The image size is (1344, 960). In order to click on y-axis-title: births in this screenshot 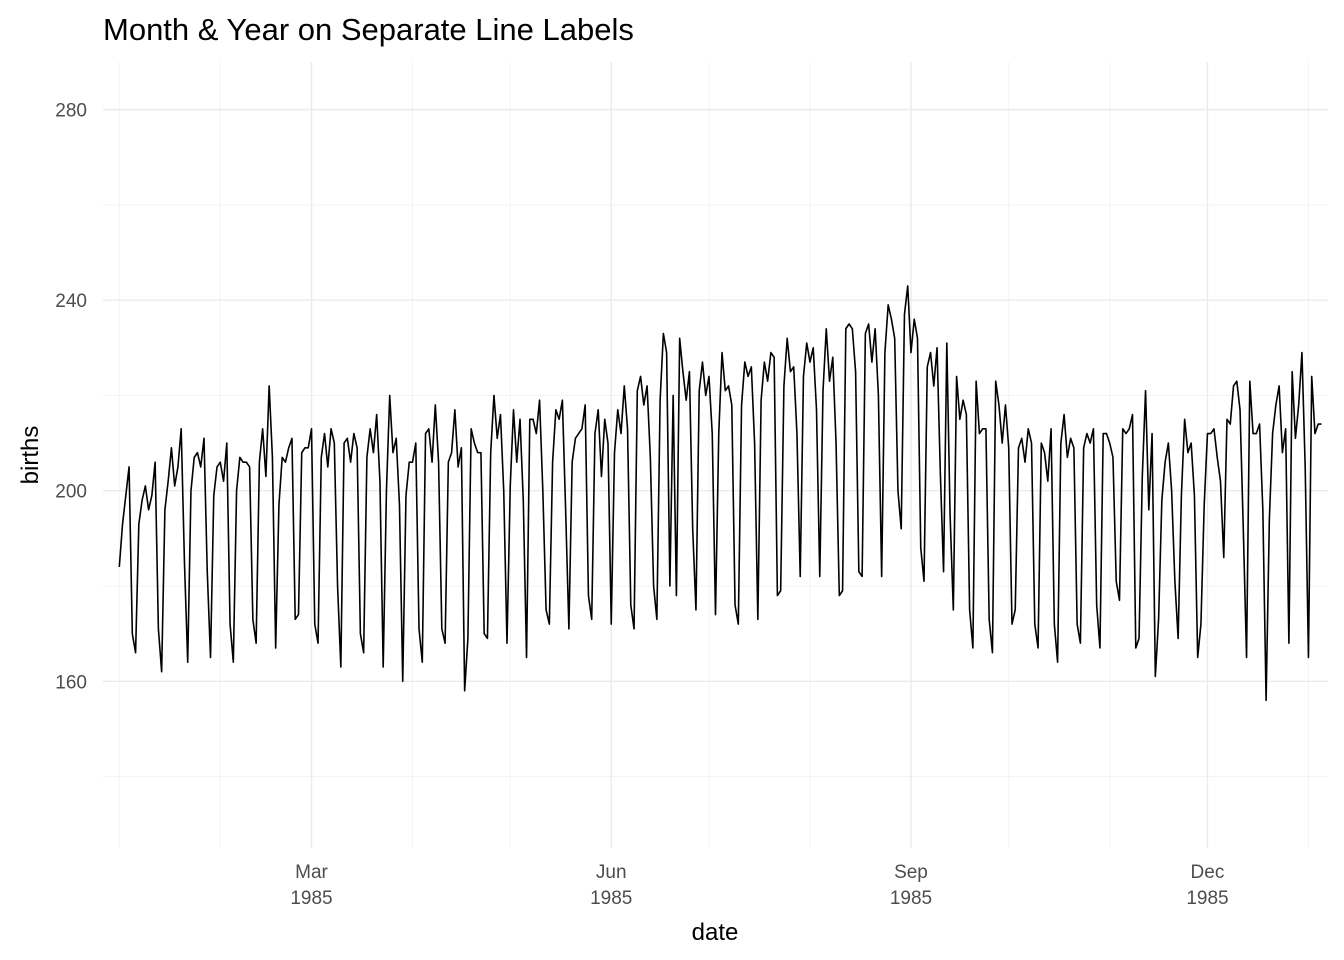, I will do `click(30, 455)`.